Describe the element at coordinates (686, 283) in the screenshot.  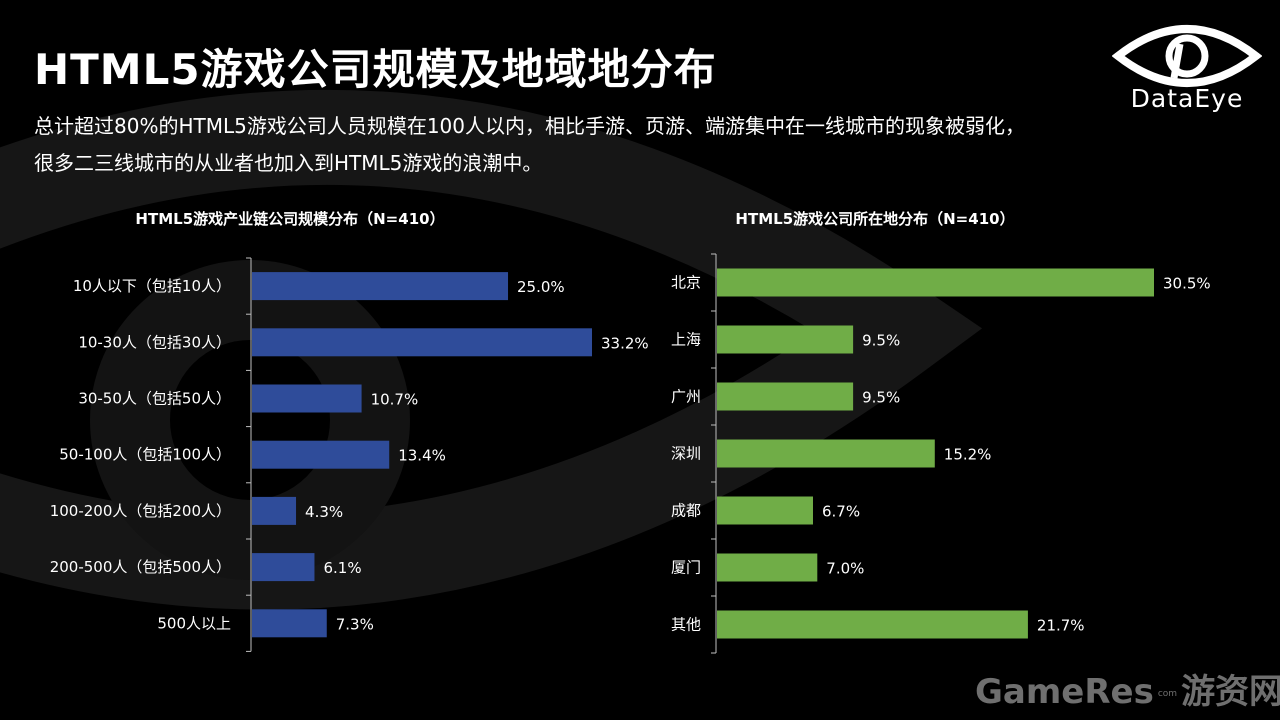
I see `category-label-0: 北京` at that location.